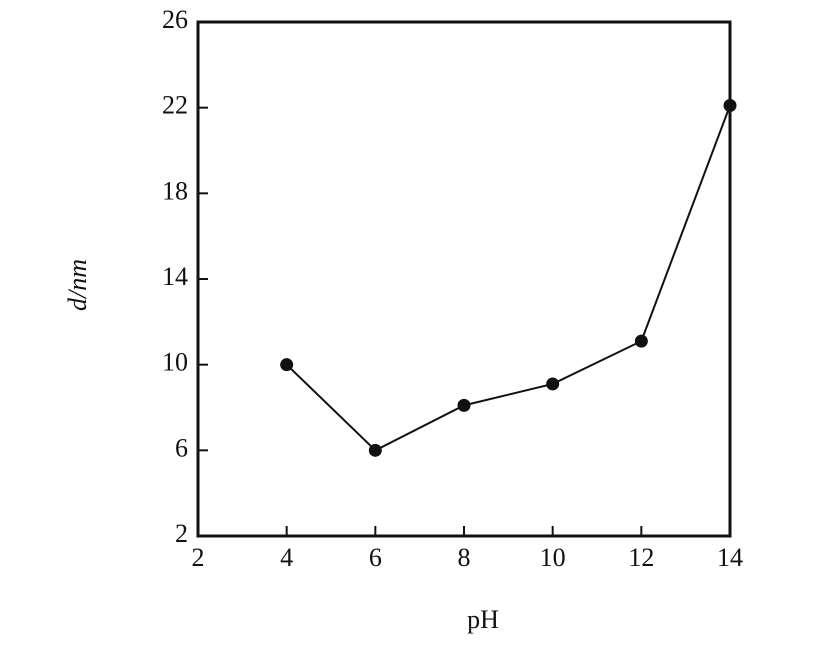  I want to click on y-tick-label: 26, so click(175, 19).